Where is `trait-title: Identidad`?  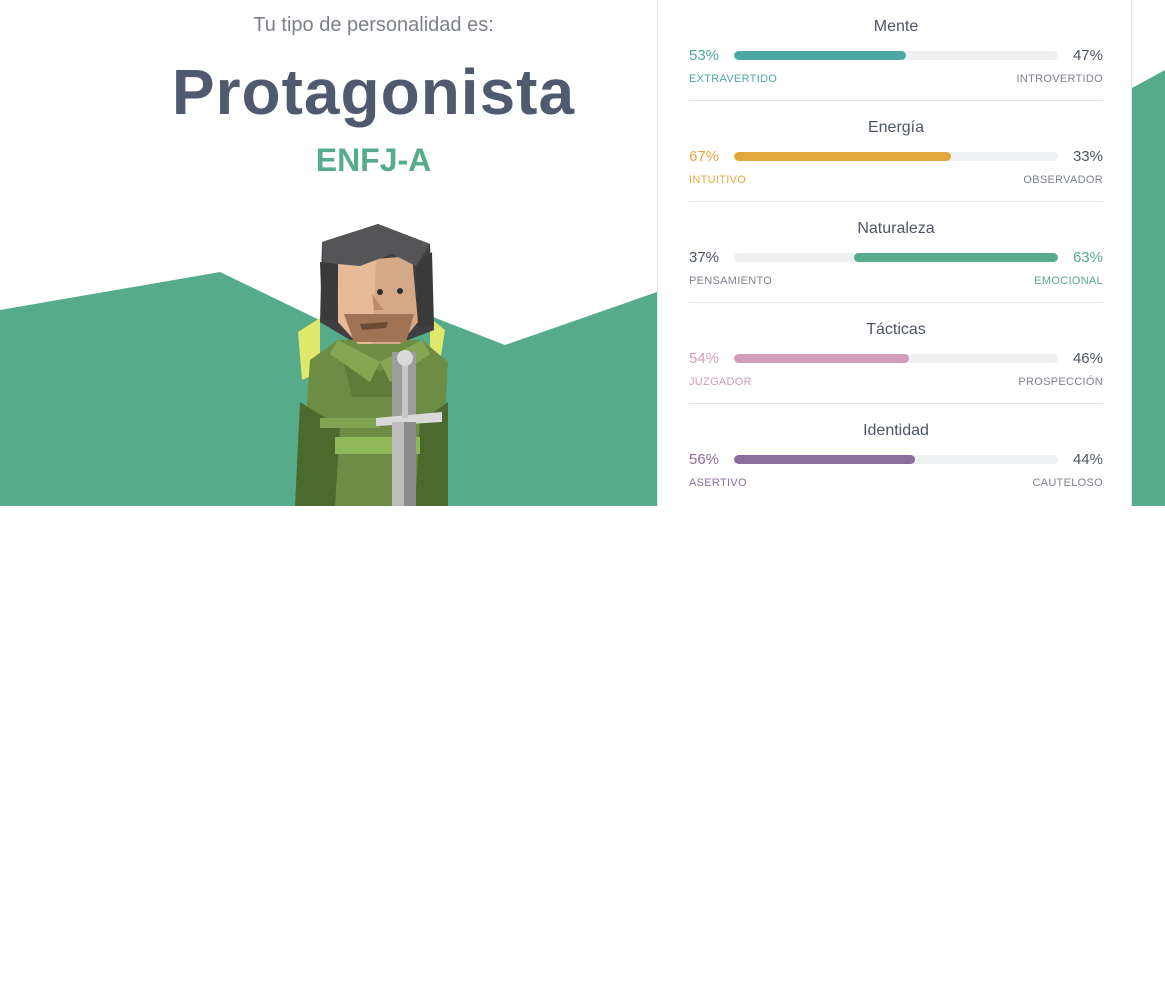
trait-title: Identidad is located at coordinates (896, 431).